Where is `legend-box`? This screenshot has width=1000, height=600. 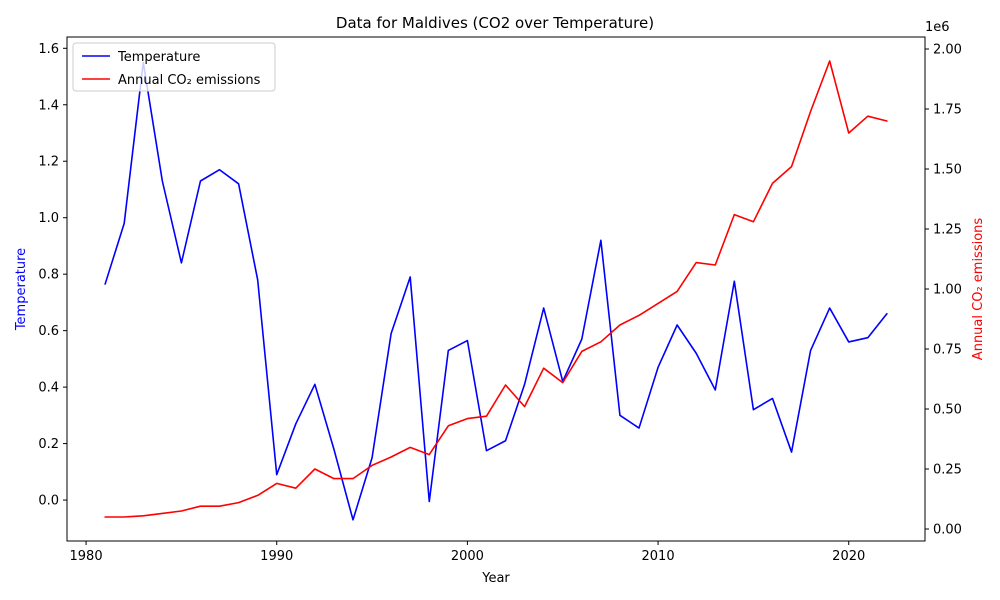
legend-box is located at coordinates (174, 67).